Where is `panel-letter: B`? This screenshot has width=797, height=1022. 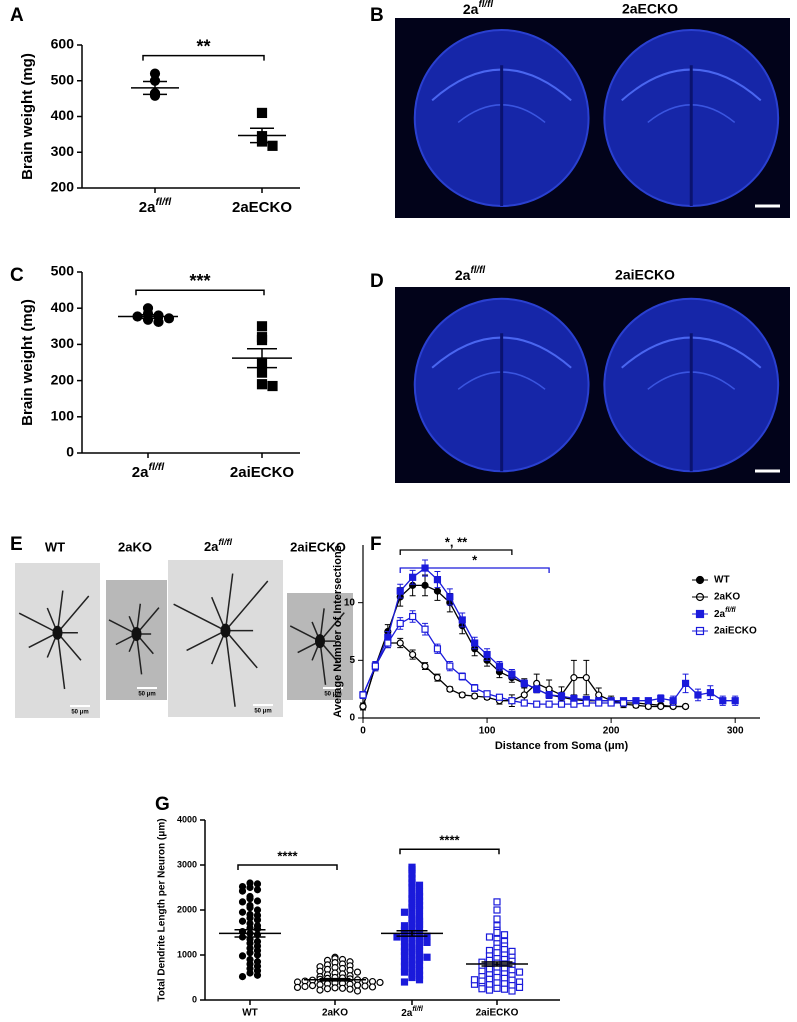 panel-letter: B is located at coordinates (377, 15).